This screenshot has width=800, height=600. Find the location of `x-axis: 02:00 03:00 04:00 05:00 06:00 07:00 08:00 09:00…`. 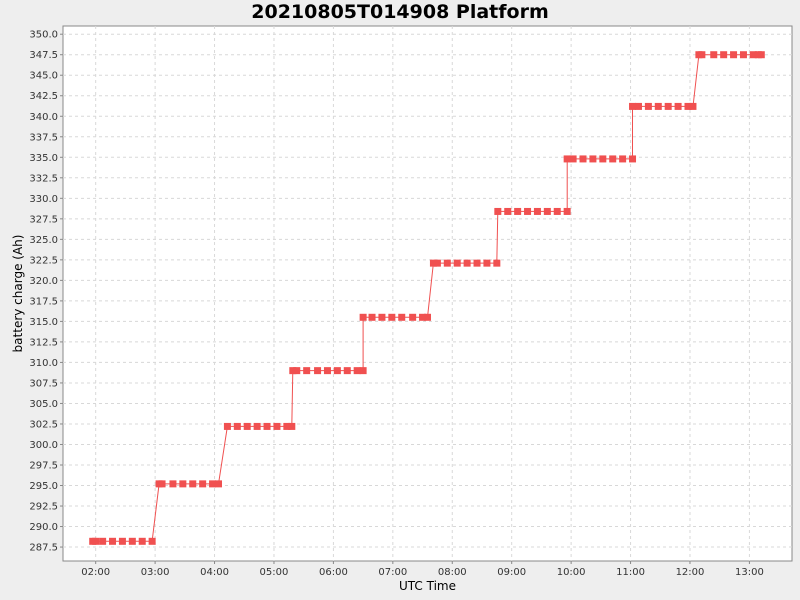

x-axis: 02:00 03:00 04:00 05:00 06:00 07:00 08:00 09:00… is located at coordinates (422, 569).